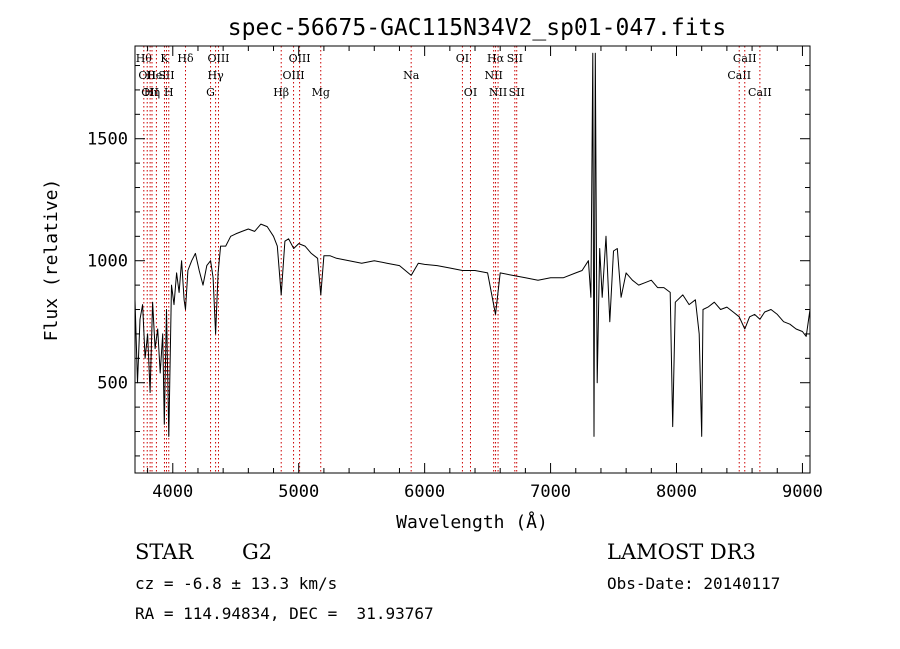 The height and width of the screenshot is (649, 900). I want to click on marker-label-7: H, so click(169, 92).